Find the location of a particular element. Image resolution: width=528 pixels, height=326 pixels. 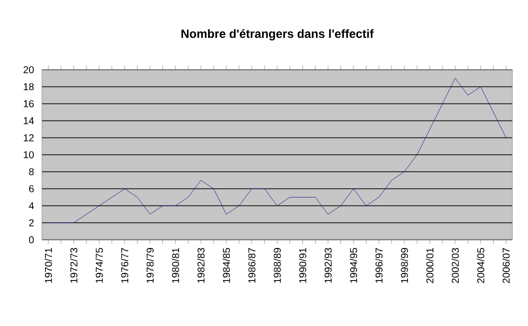

x-tick-label: 2000/01 is located at coordinates (430, 266).